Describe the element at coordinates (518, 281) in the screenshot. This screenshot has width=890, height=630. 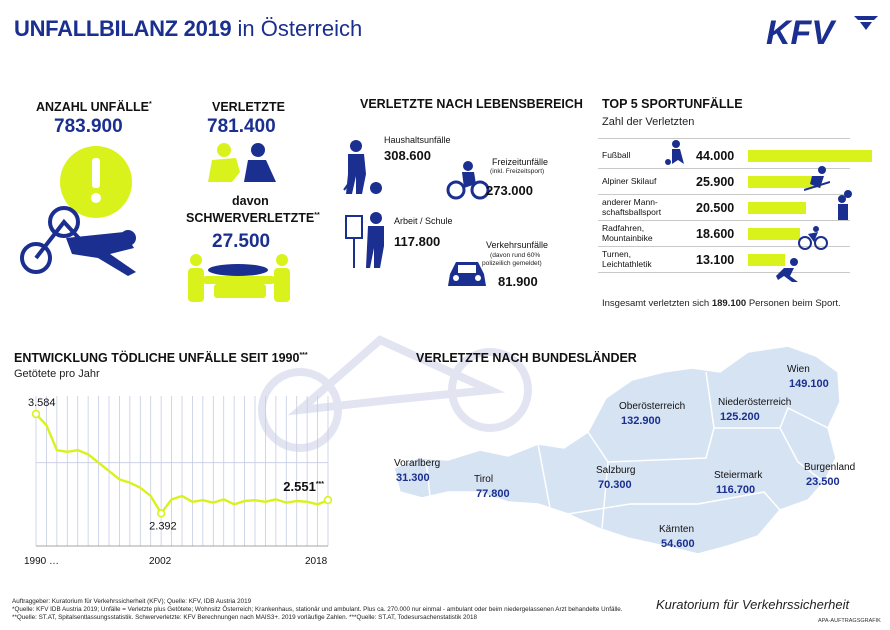
I see `verkehr-value: 81.900` at that location.